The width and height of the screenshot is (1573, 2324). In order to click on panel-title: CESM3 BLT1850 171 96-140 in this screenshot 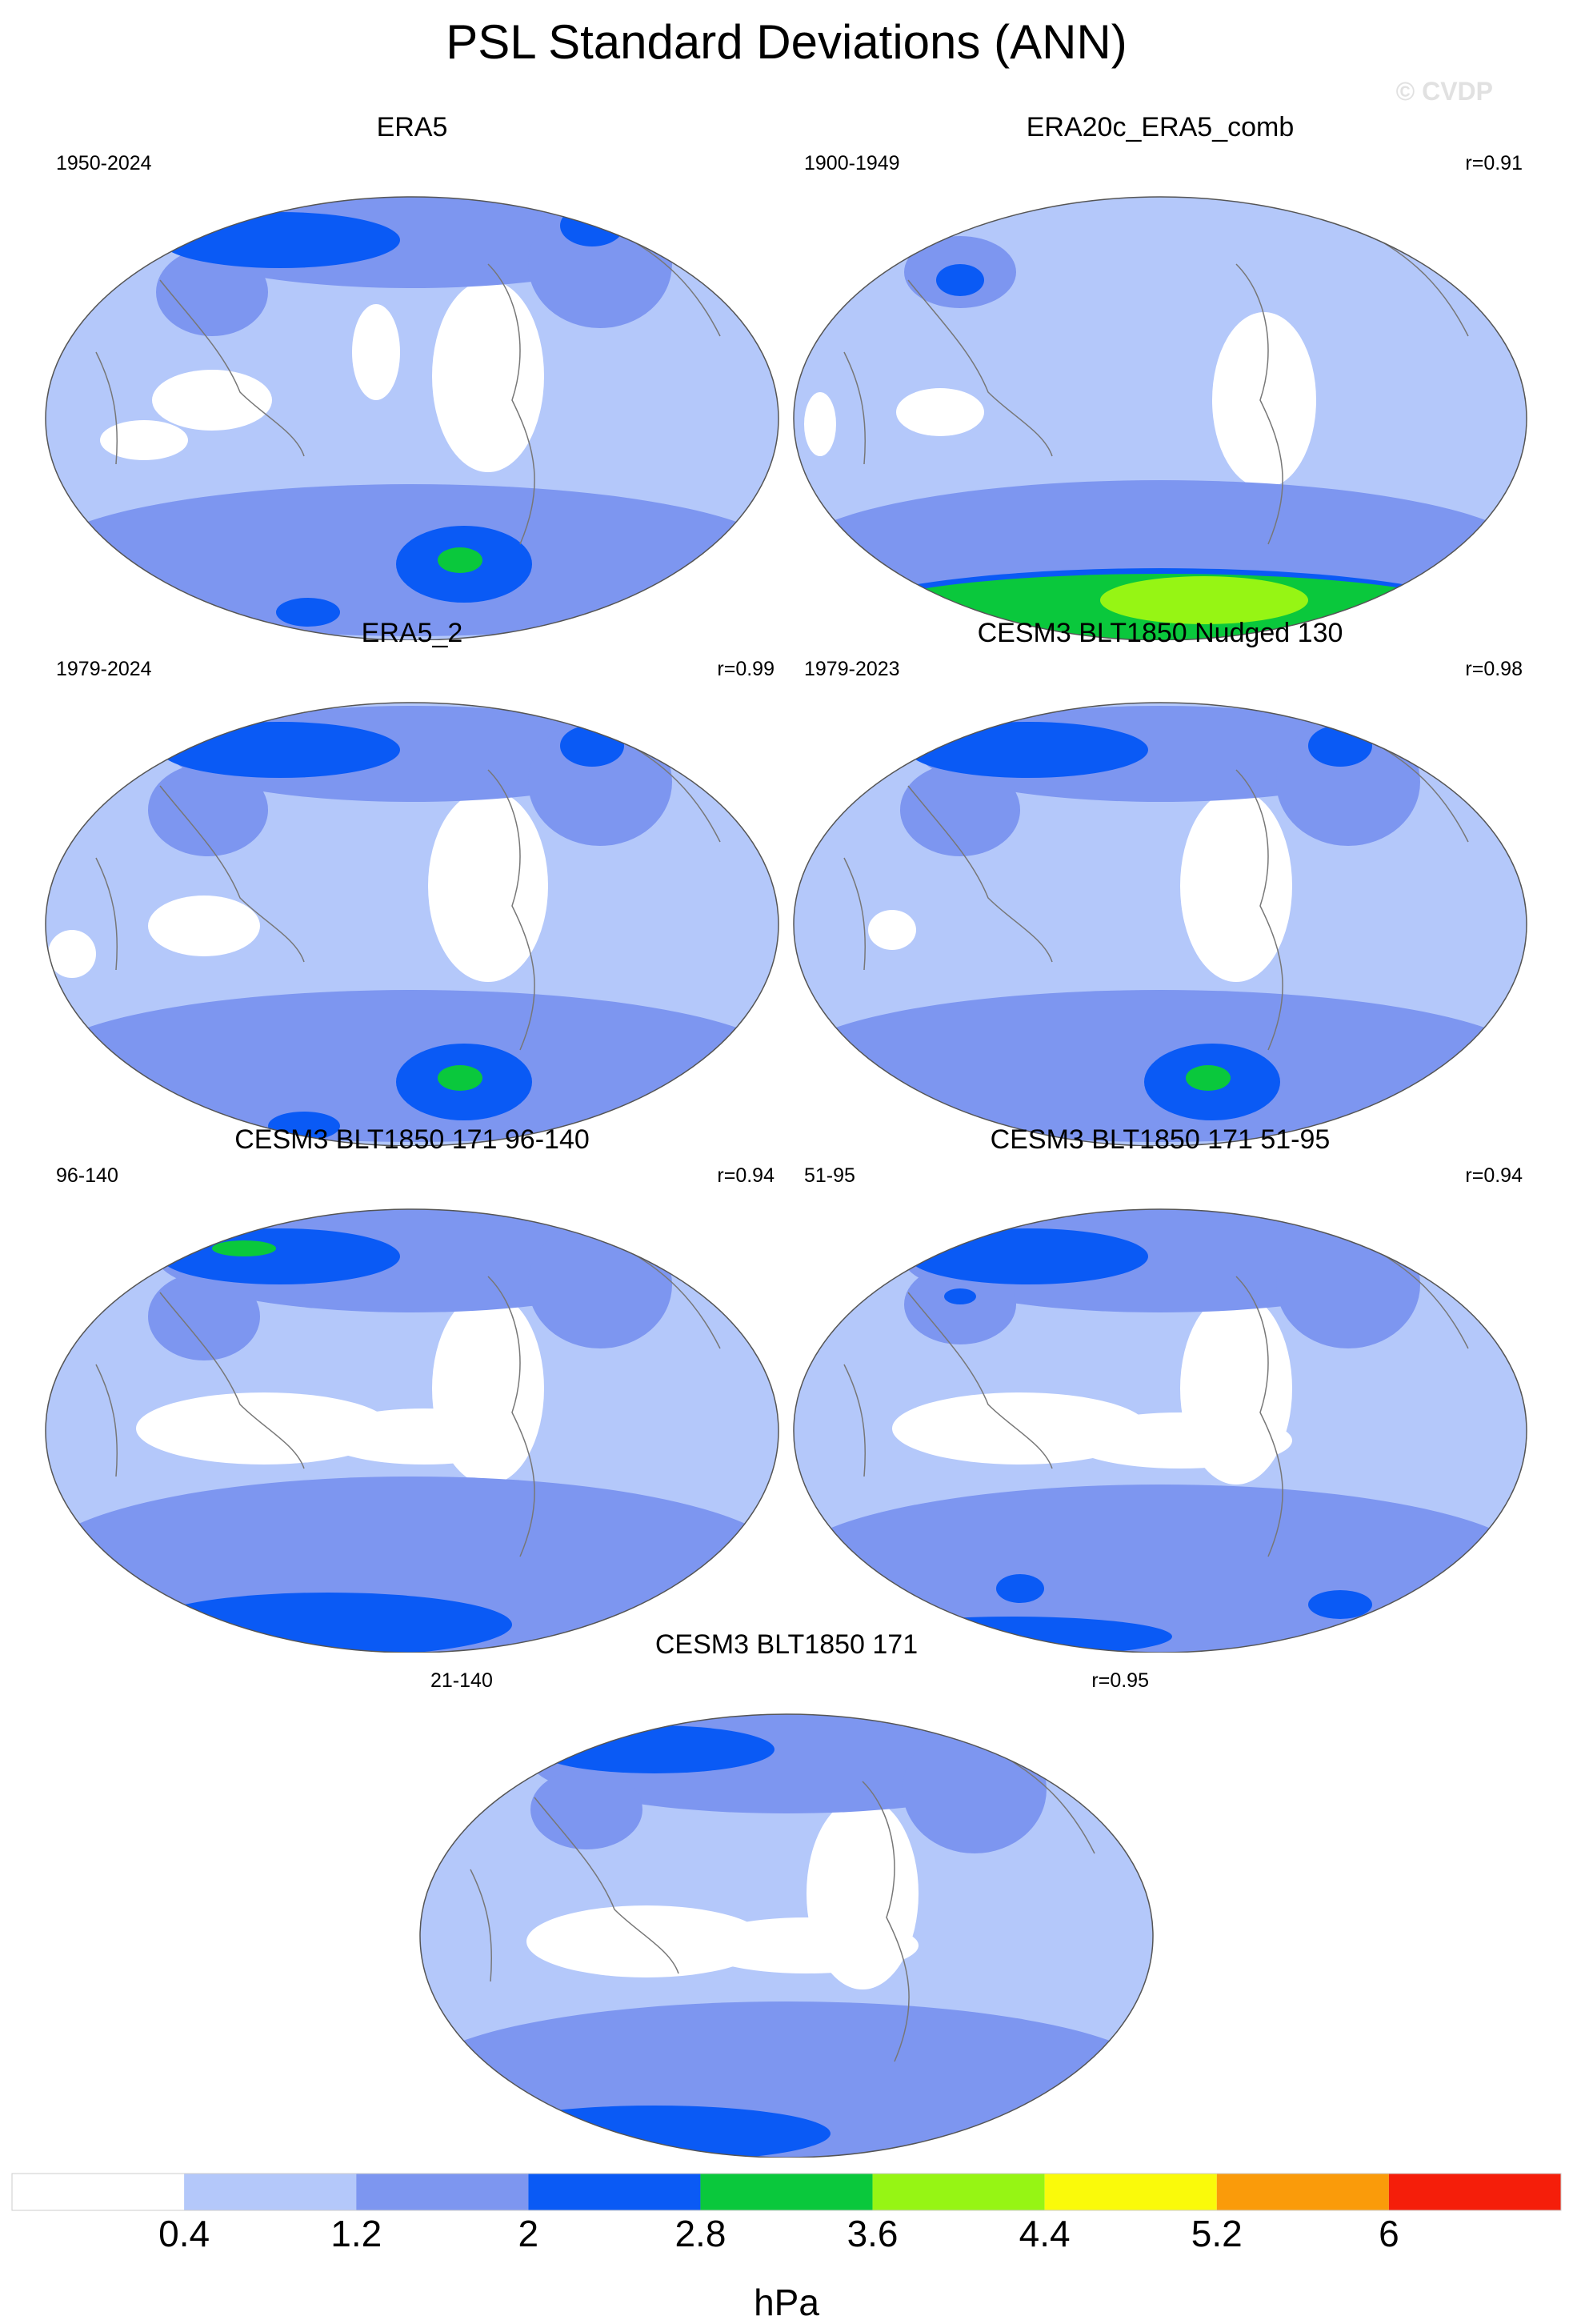, I will do `click(412, 1139)`.